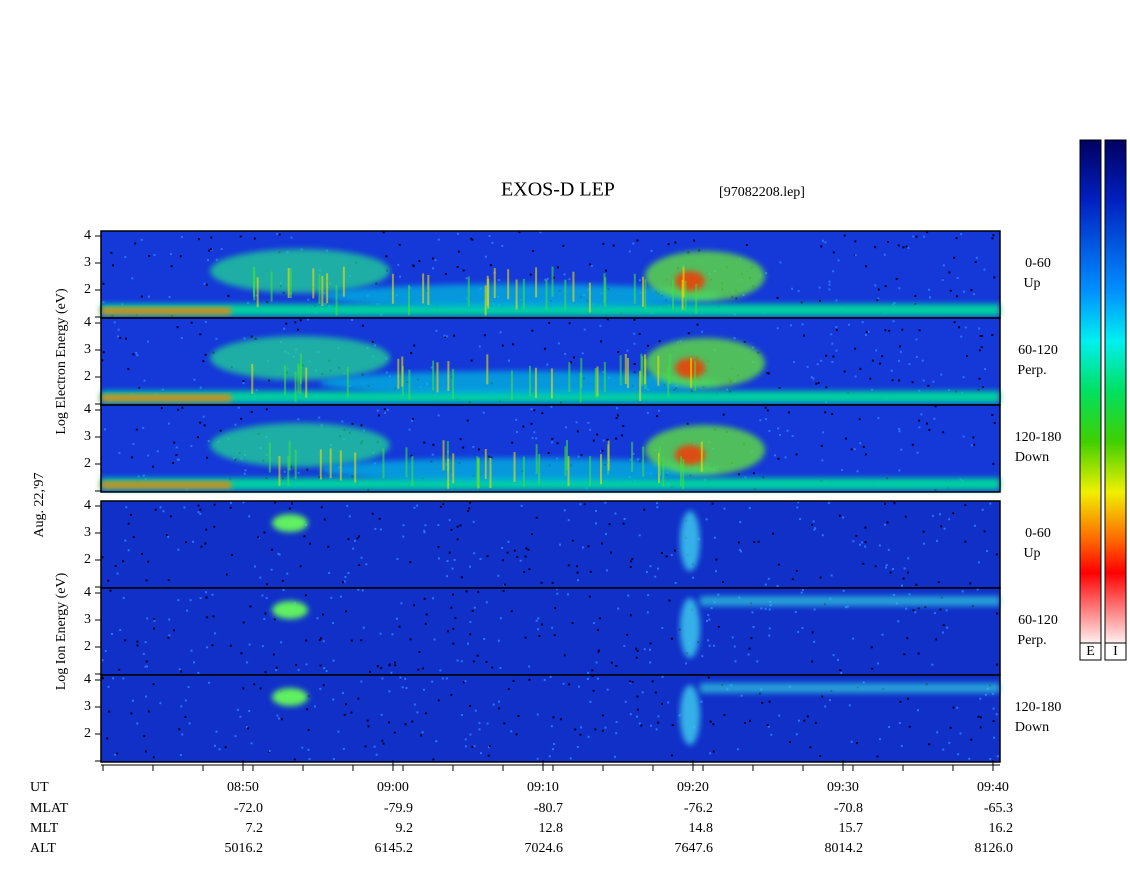 The width and height of the screenshot is (1130, 875). I want to click on y-tick-label: 4, so click(87, 505).